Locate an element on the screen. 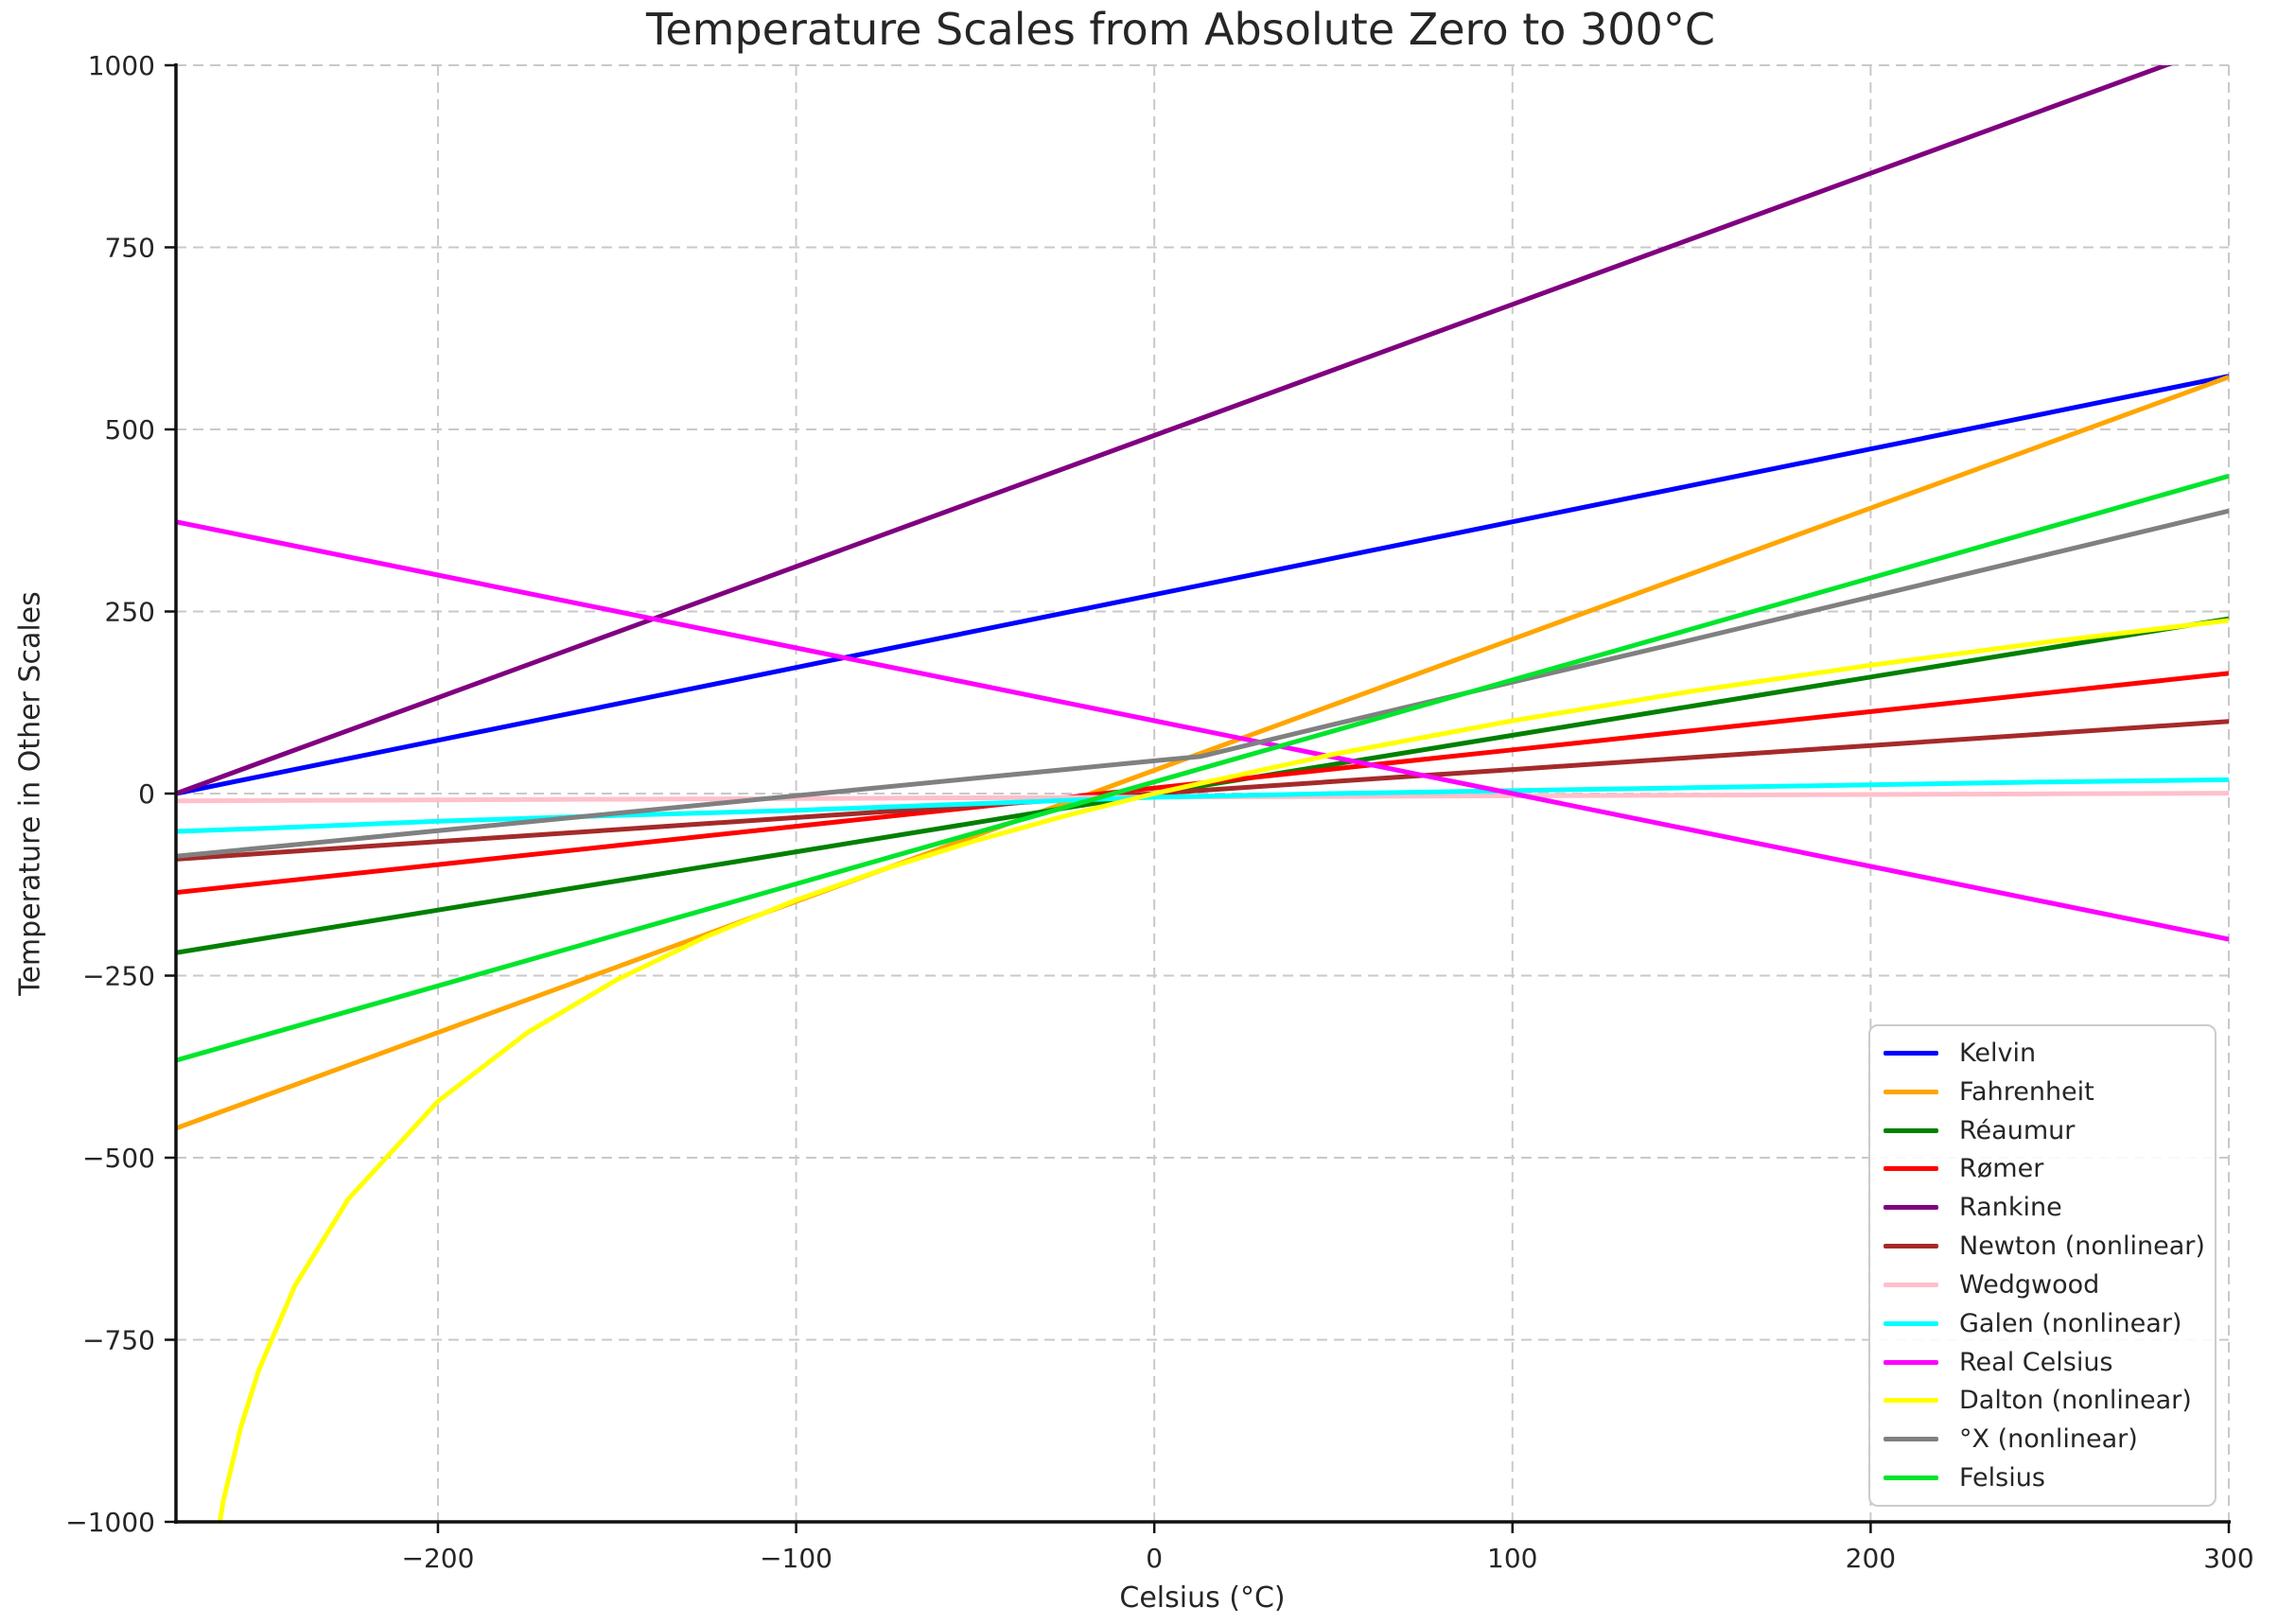 This screenshot has height=1624, width=2278. legend-item-dalton-nonlinear: Dalton (nonlinear) is located at coordinates (2042, 1400).